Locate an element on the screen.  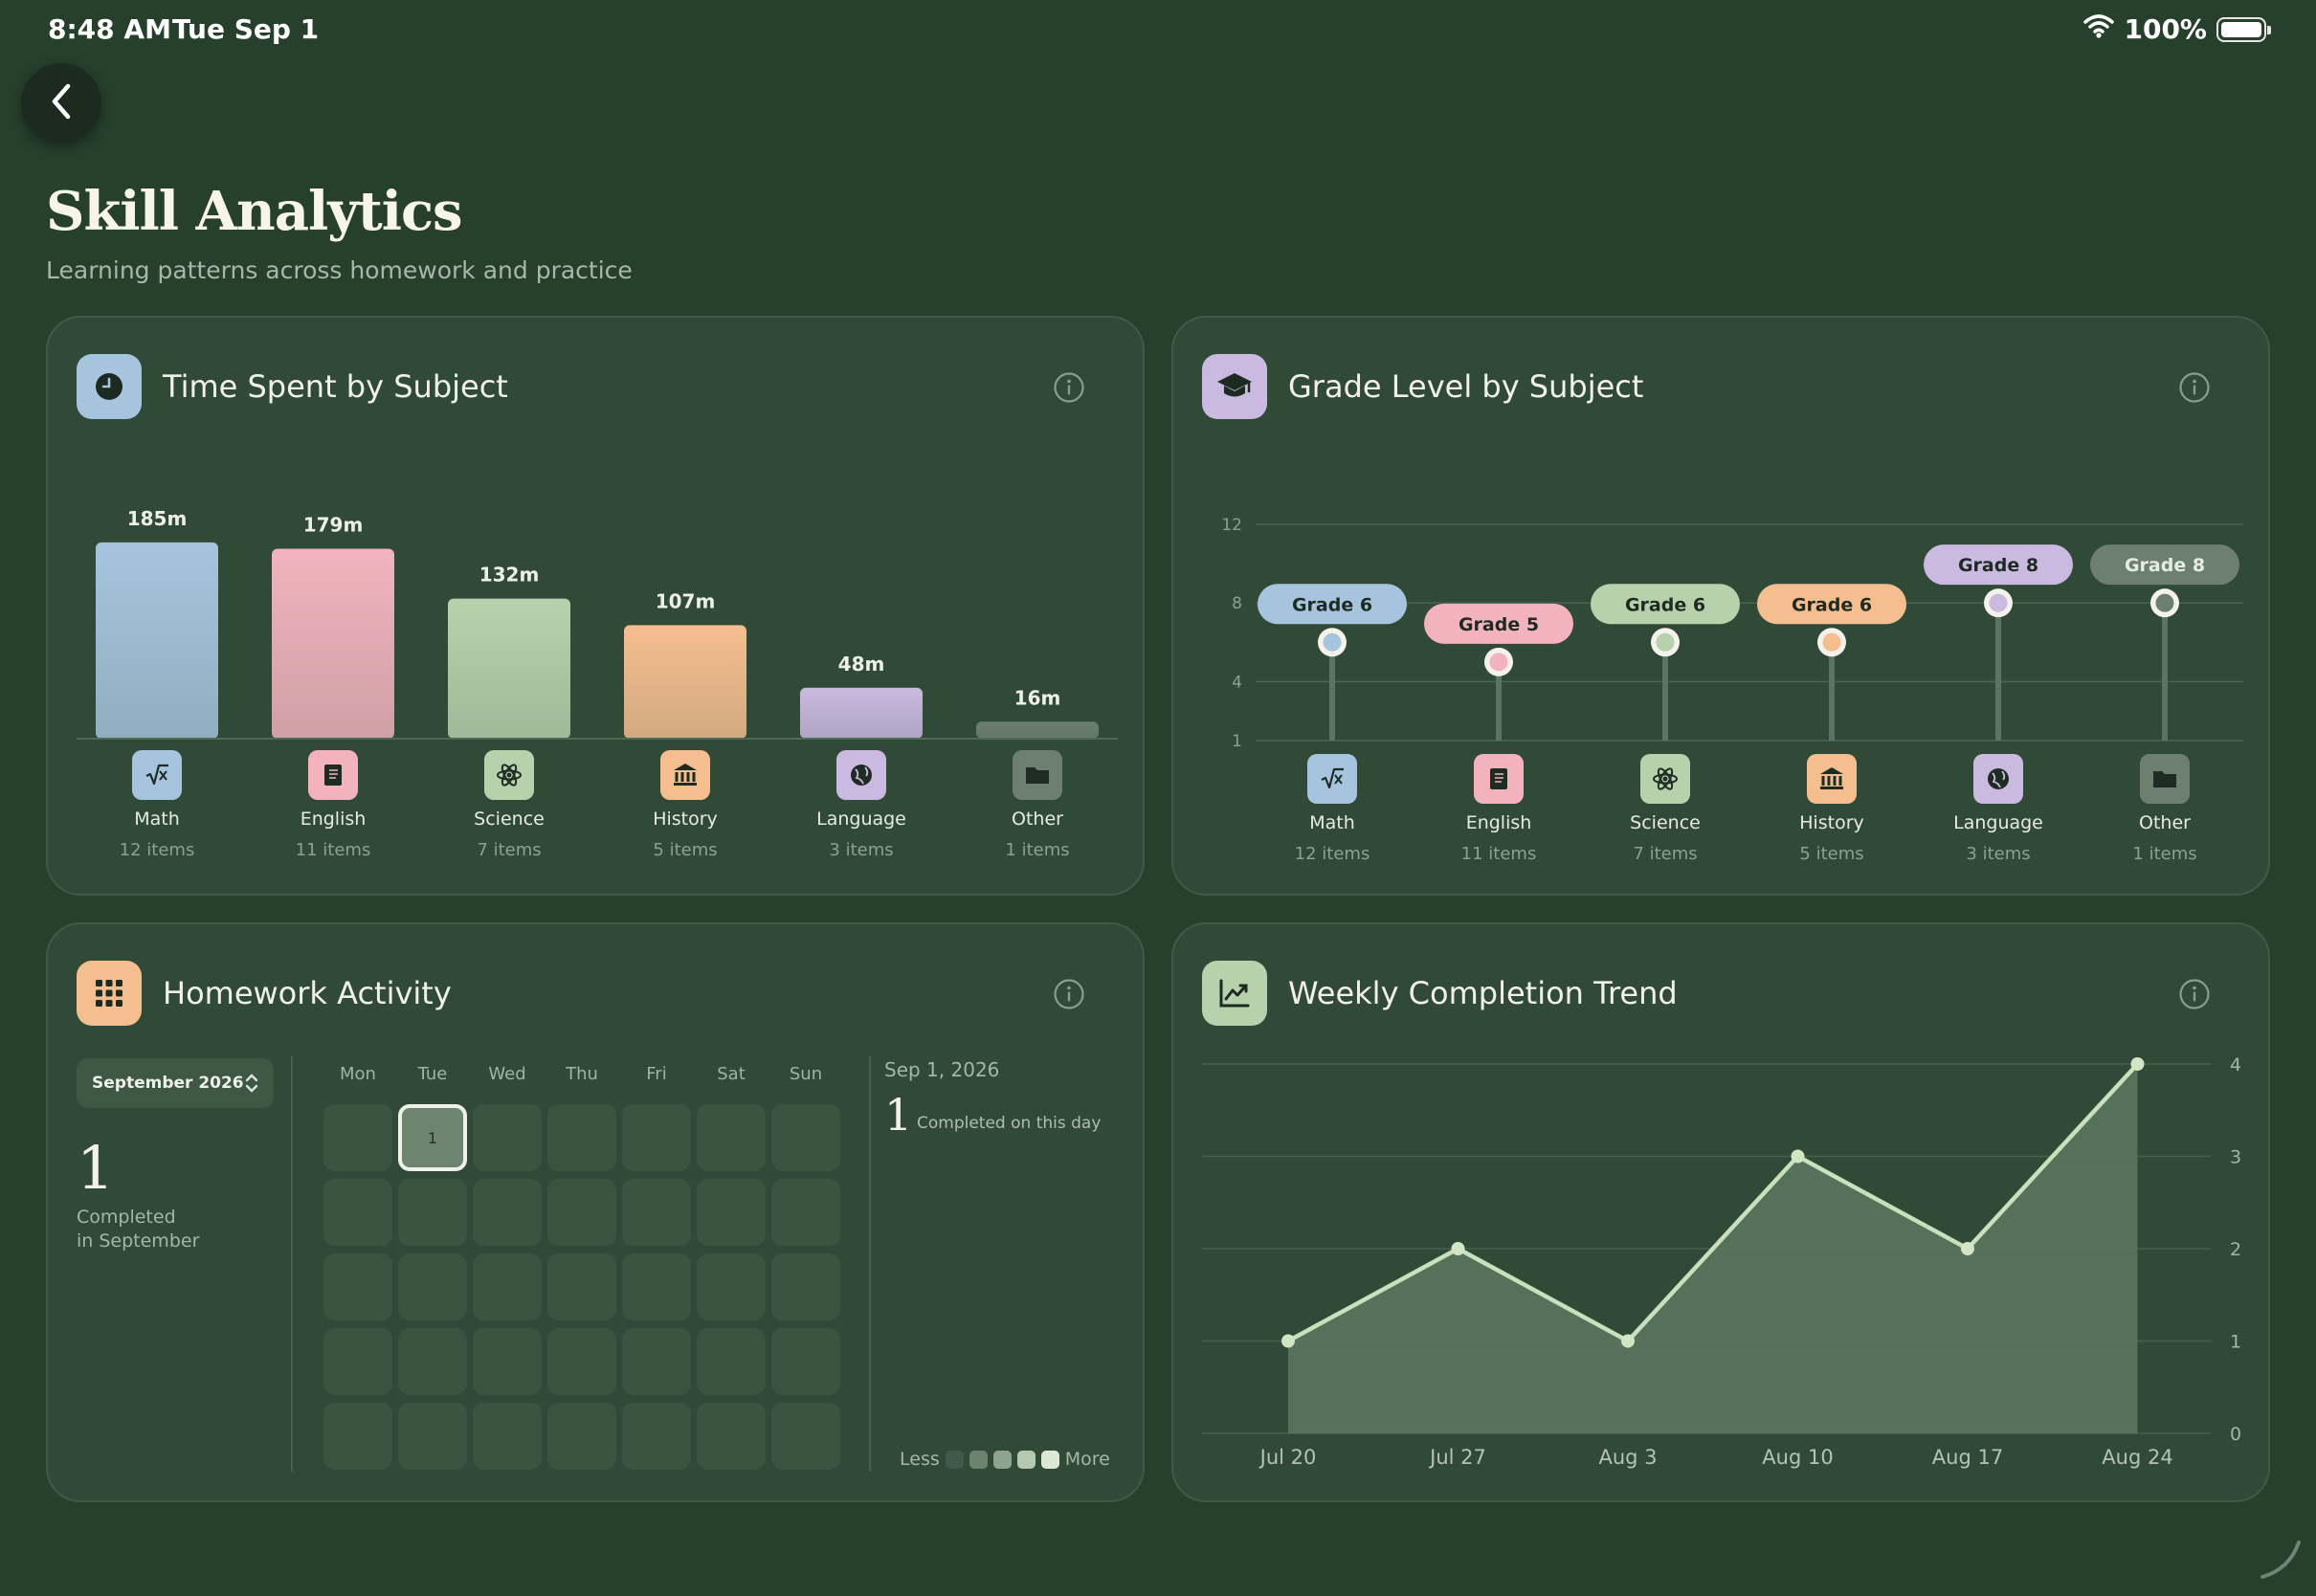
status-indicators: 100% is located at coordinates (2177, 29).